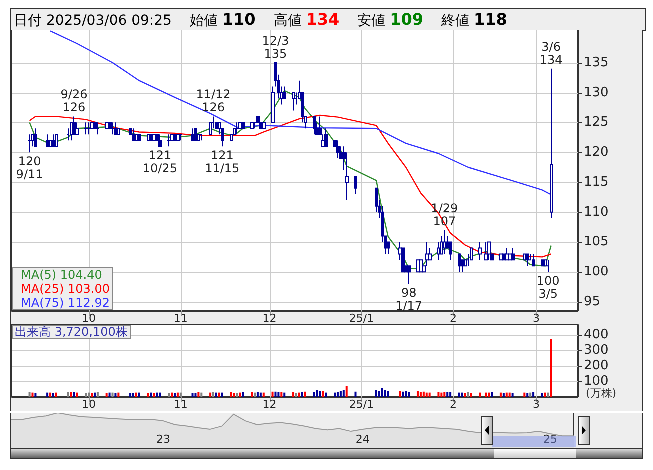 The width and height of the screenshot is (653, 470). Describe the element at coordinates (596, 212) in the screenshot. I see `y-tick-label: 110` at that location.